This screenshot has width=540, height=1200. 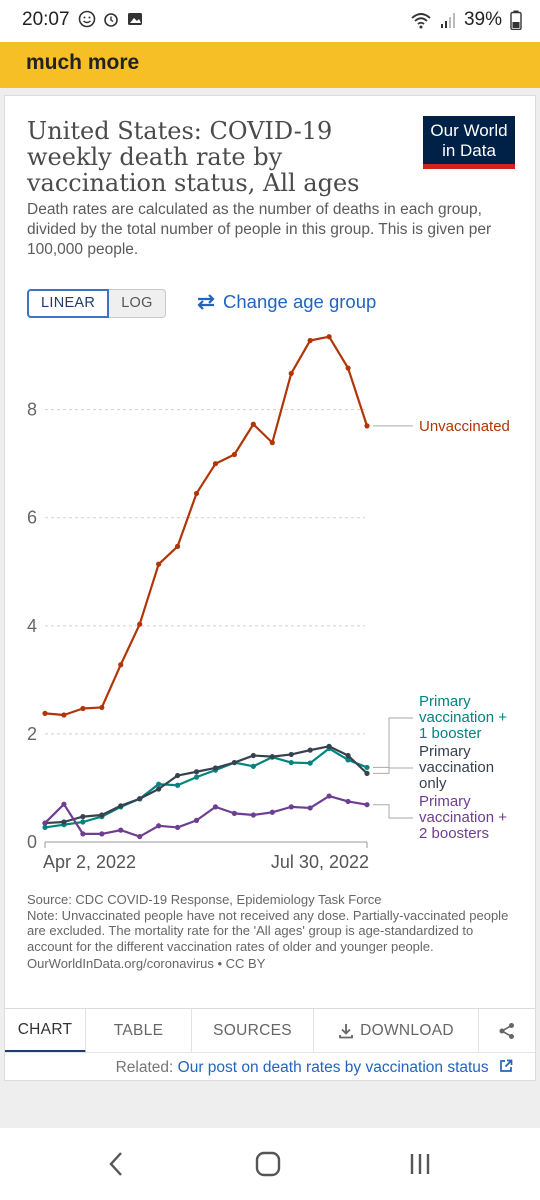 What do you see at coordinates (420, 1164) in the screenshot?
I see `recents-icon` at bounding box center [420, 1164].